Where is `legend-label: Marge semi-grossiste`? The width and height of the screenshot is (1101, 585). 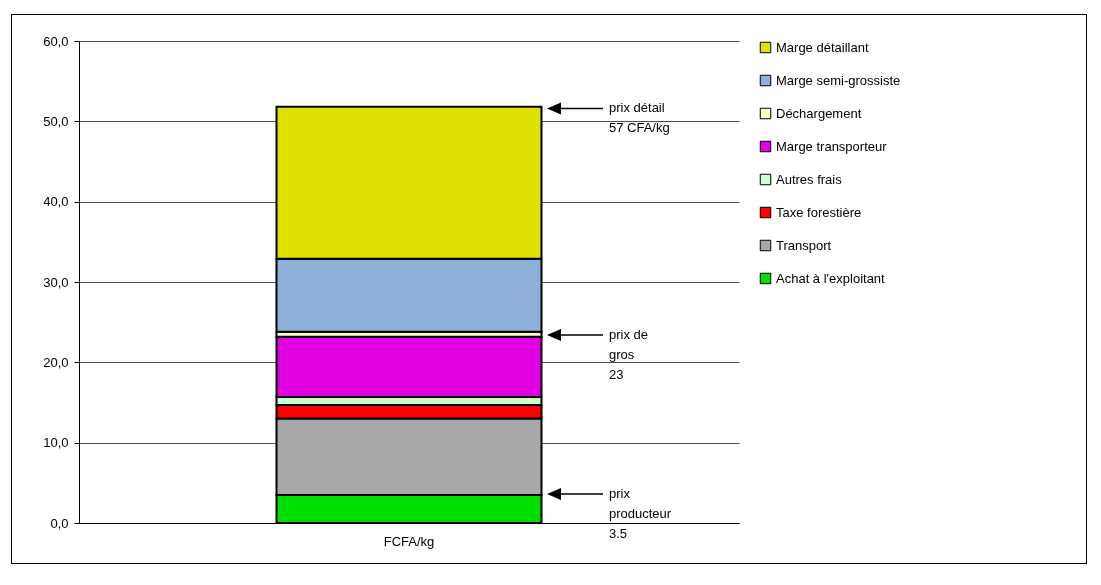
legend-label: Marge semi-grossiste is located at coordinates (838, 80).